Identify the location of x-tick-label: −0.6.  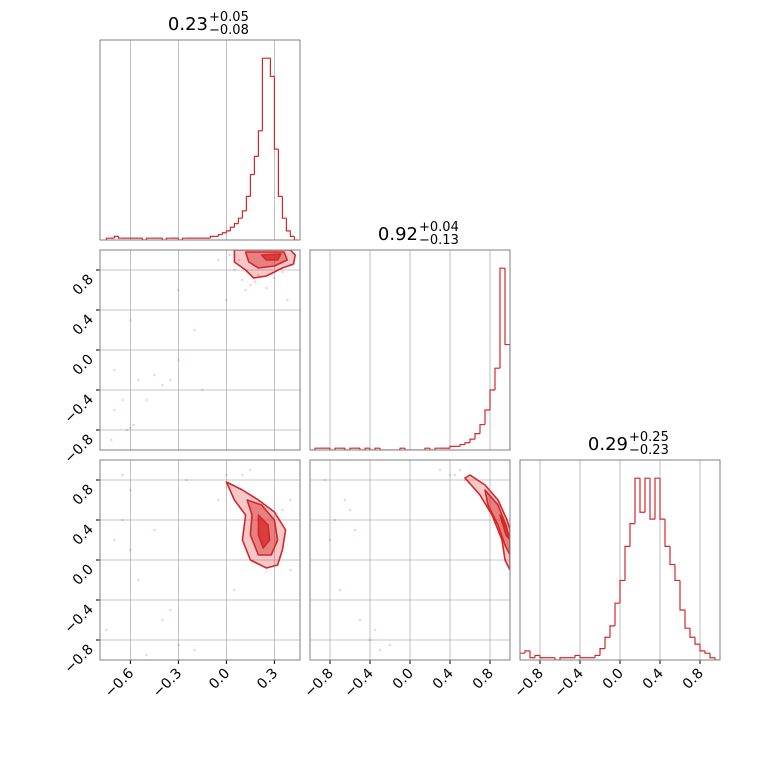
(119, 682).